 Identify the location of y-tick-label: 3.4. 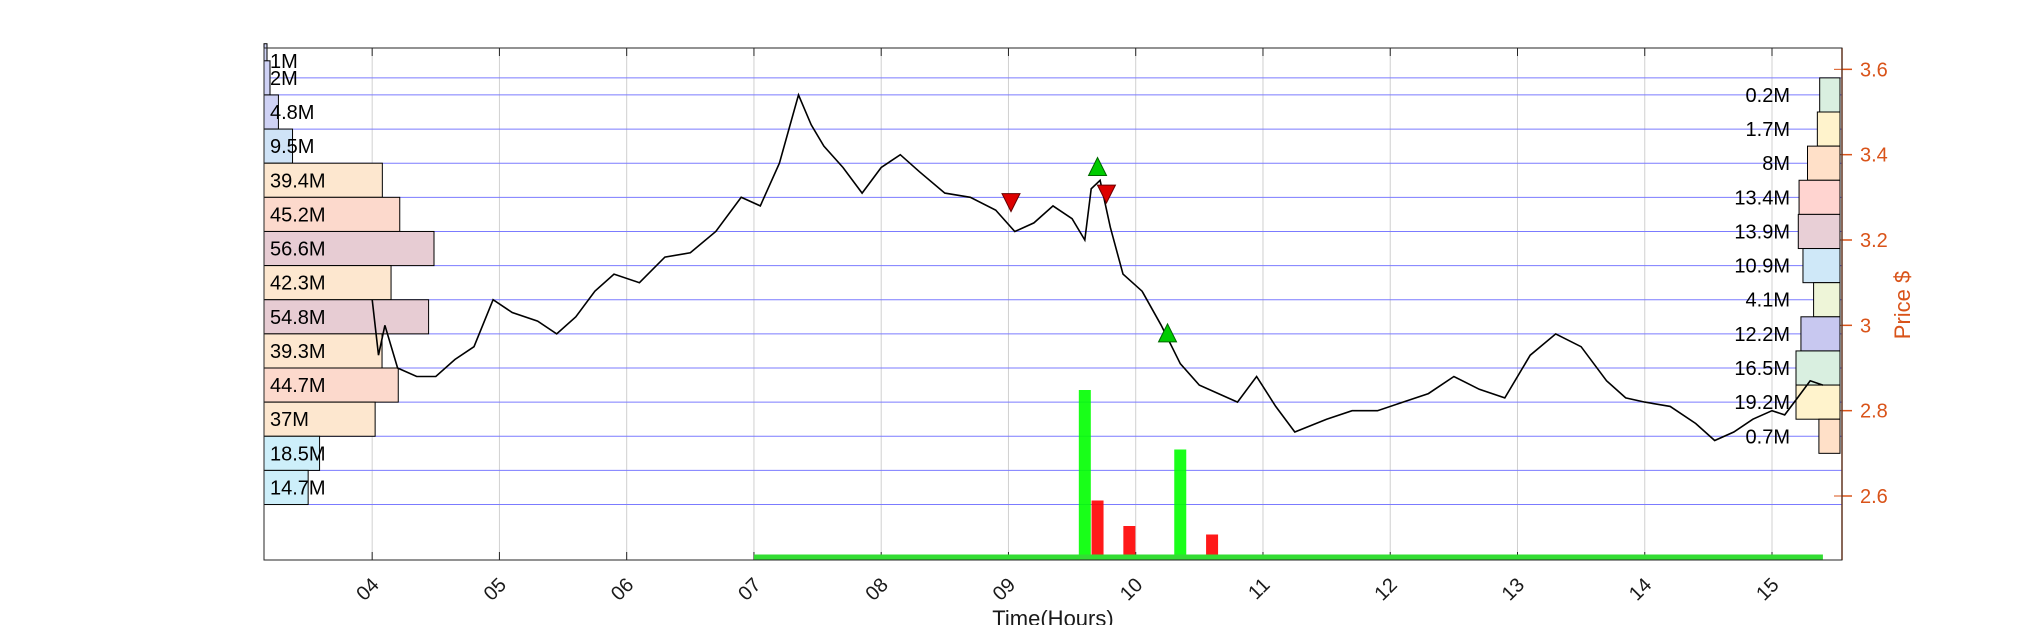
(1874, 156).